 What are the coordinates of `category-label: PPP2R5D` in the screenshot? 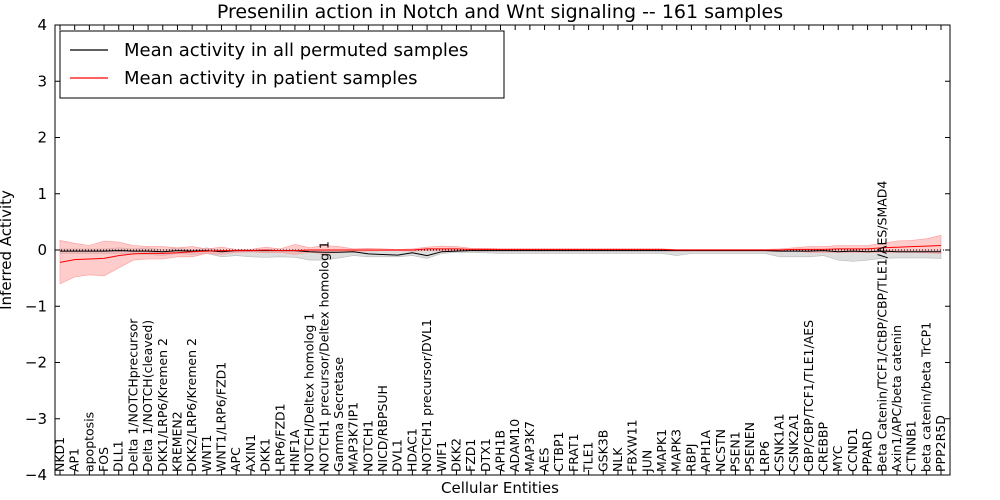 It's located at (940, 443).